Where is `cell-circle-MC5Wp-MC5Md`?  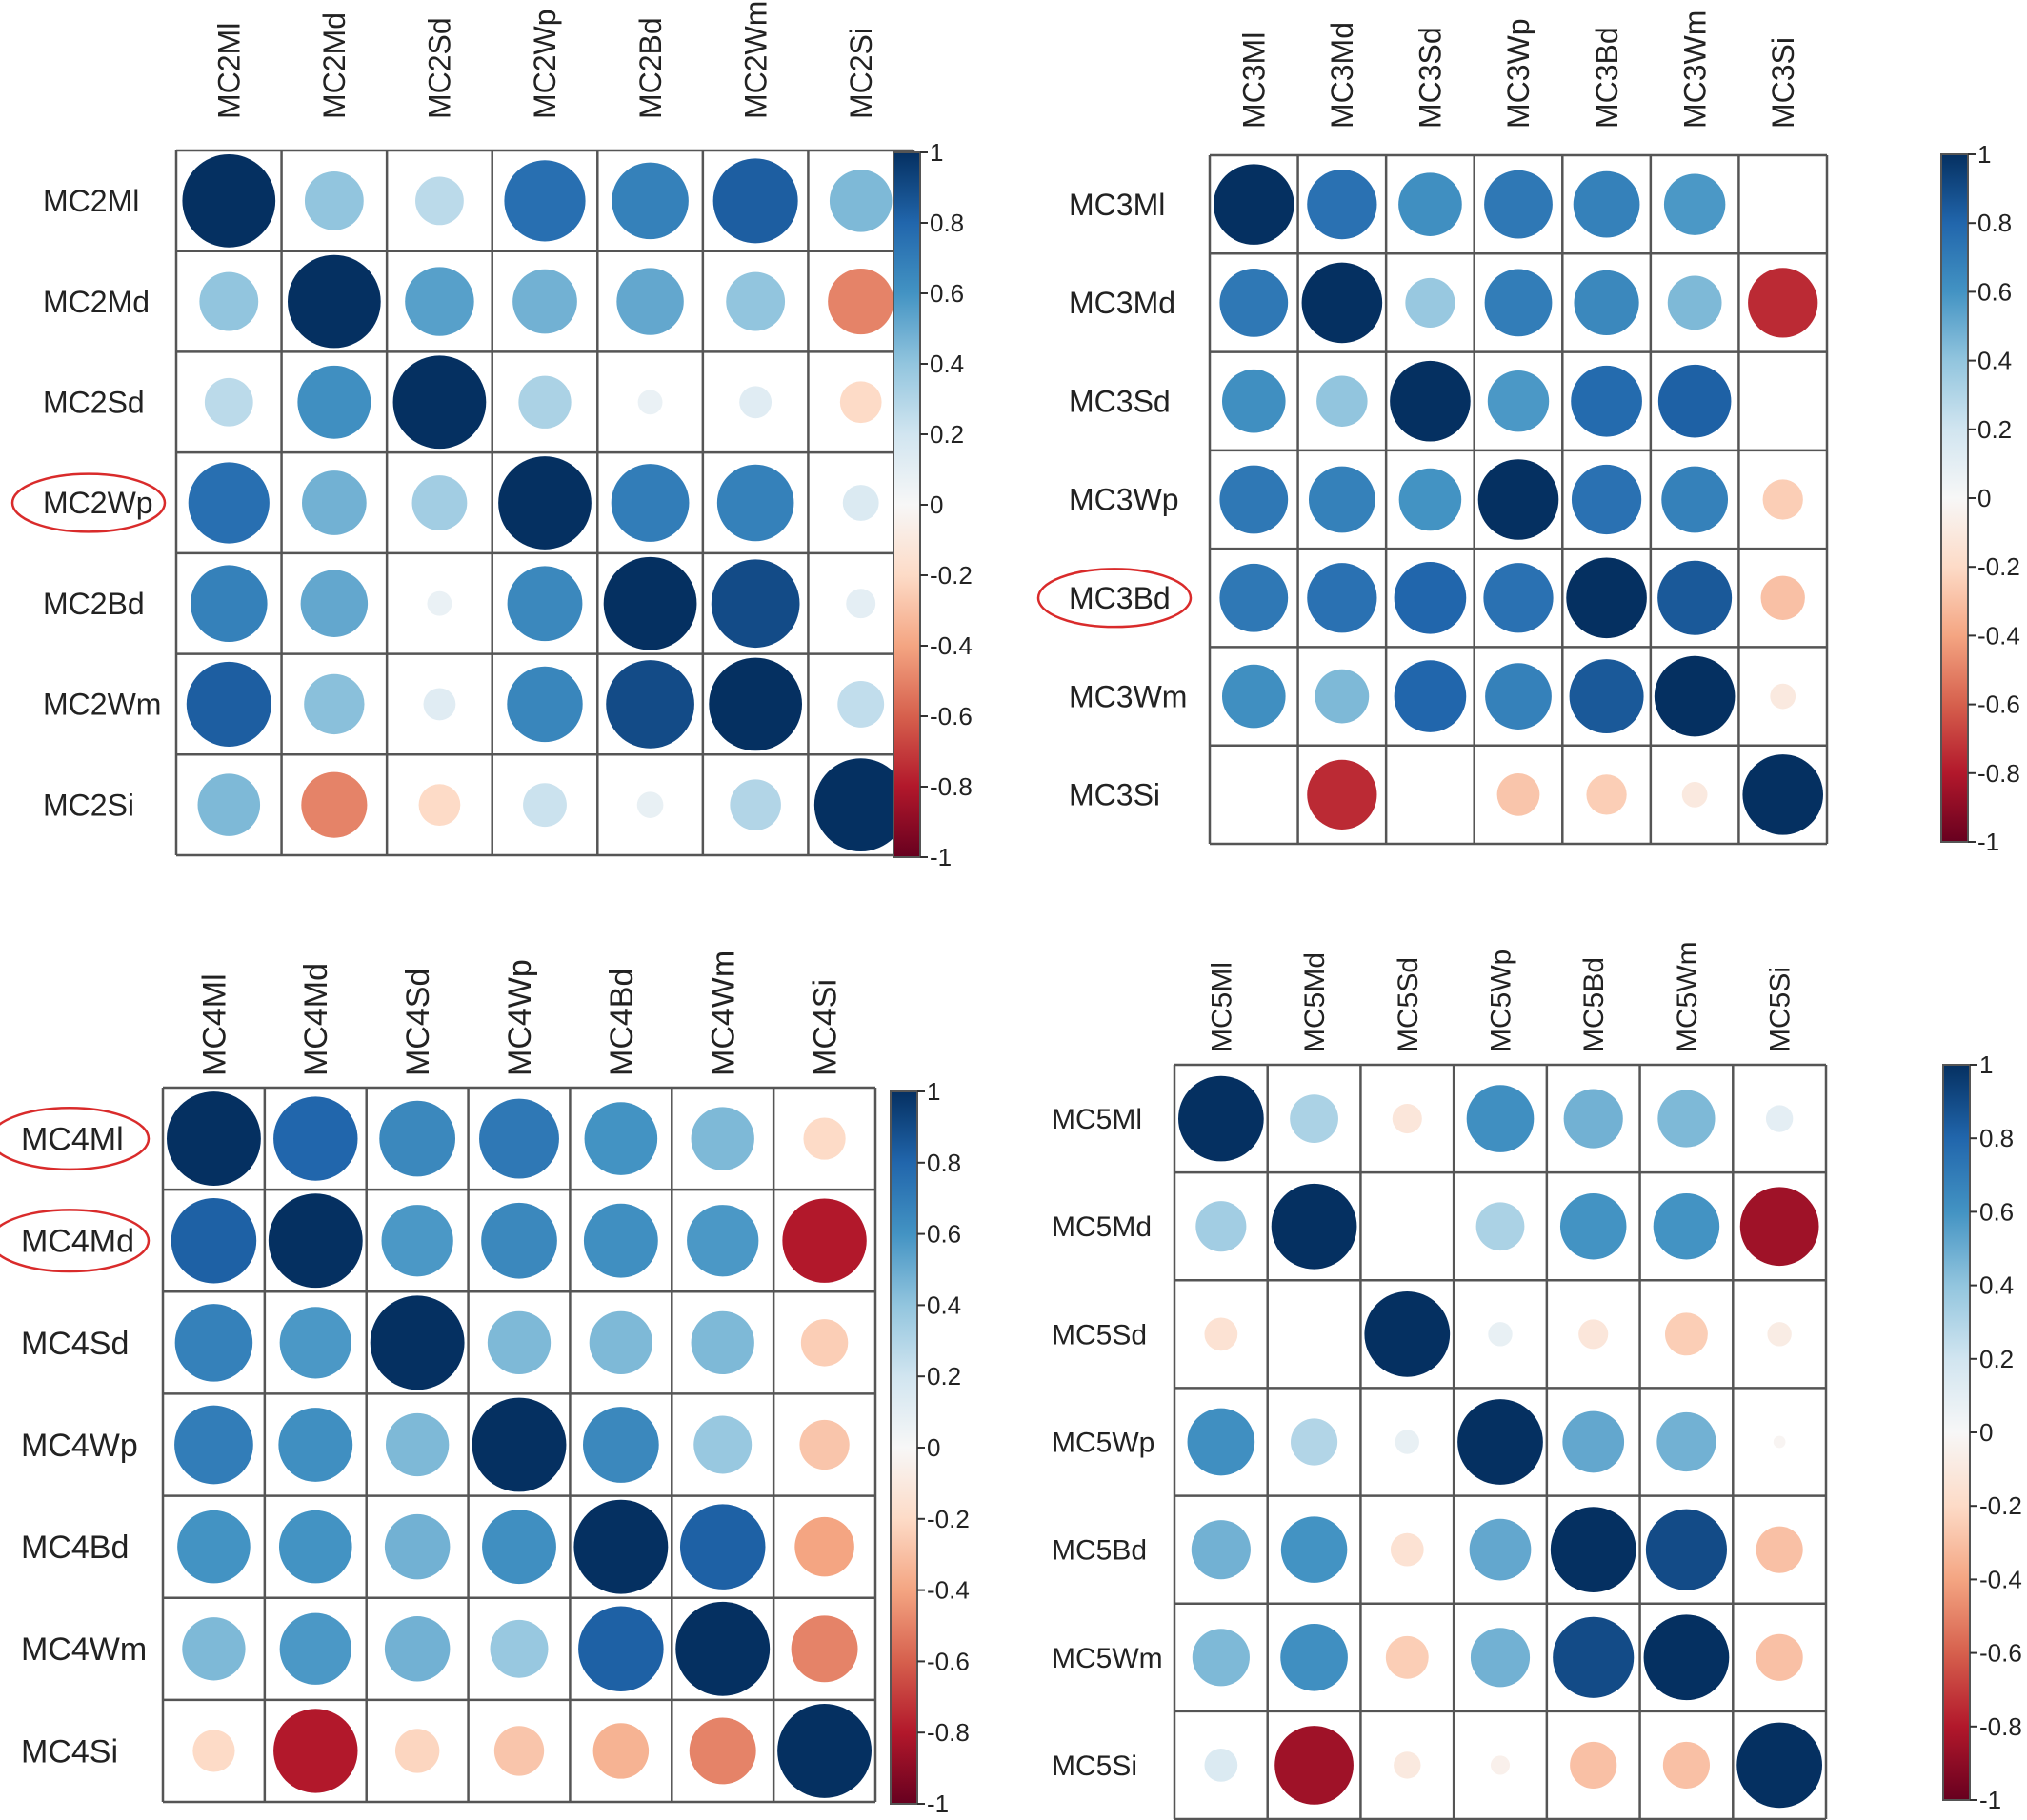
cell-circle-MC5Wp-MC5Md is located at coordinates (1314, 1442).